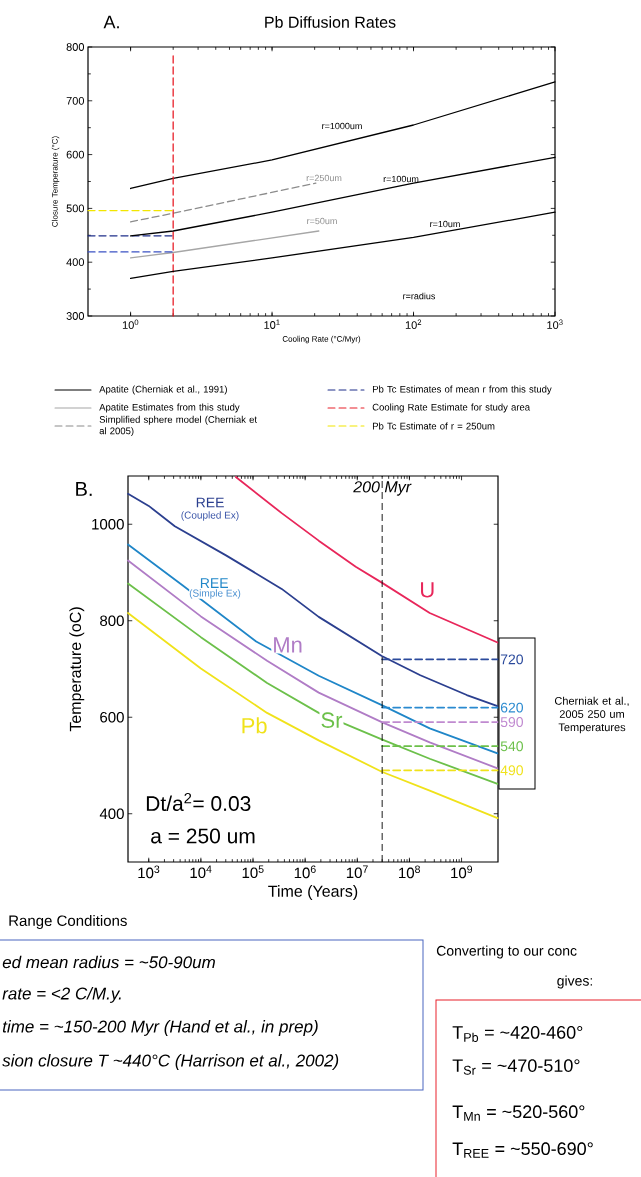  I want to click on chart-title: Pb Diffusion Rates, so click(330, 22).